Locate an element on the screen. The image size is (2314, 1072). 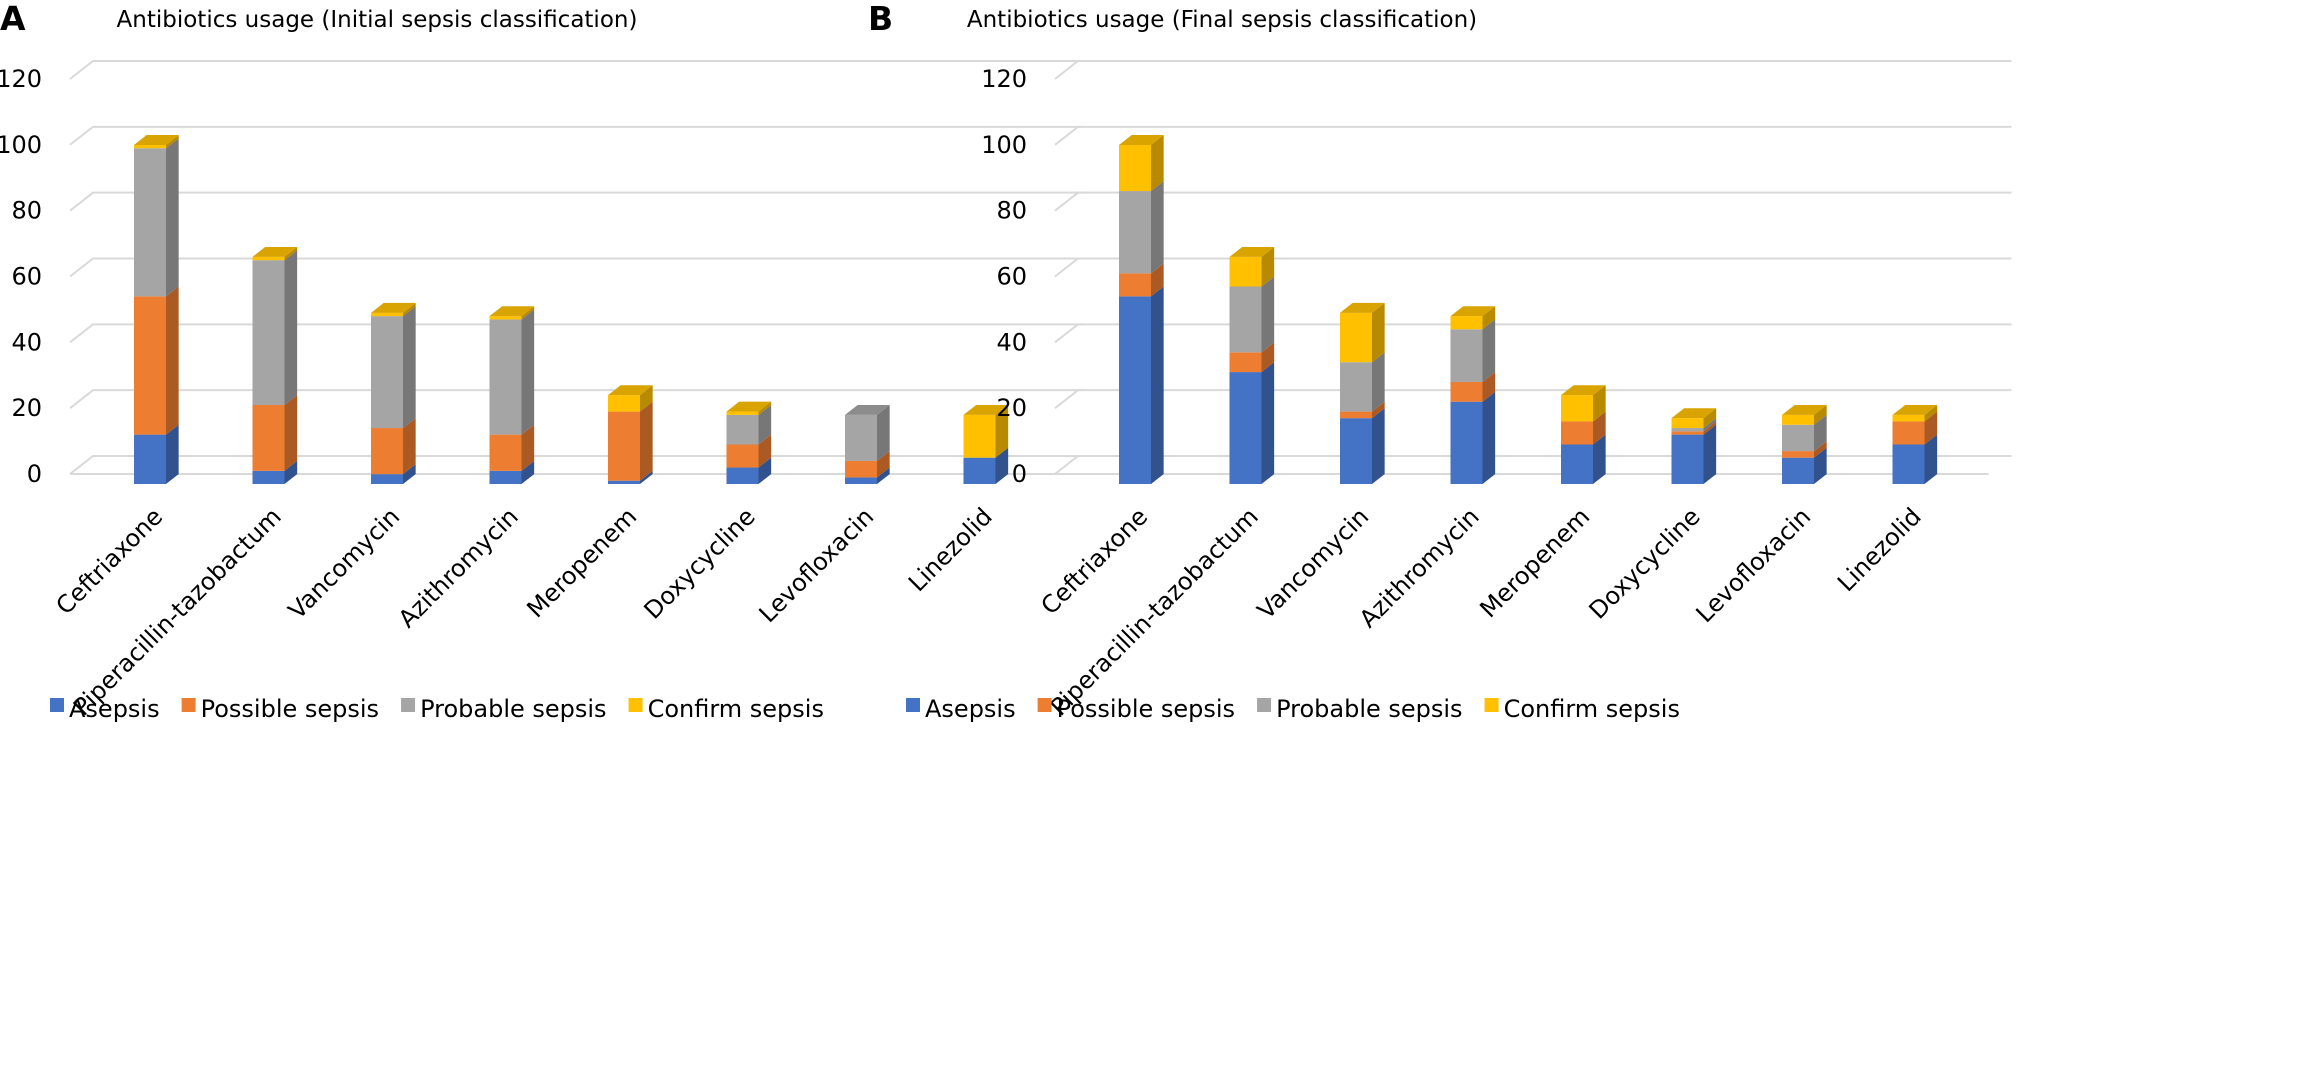
y-tick-label: 40 is located at coordinates (26, 342).